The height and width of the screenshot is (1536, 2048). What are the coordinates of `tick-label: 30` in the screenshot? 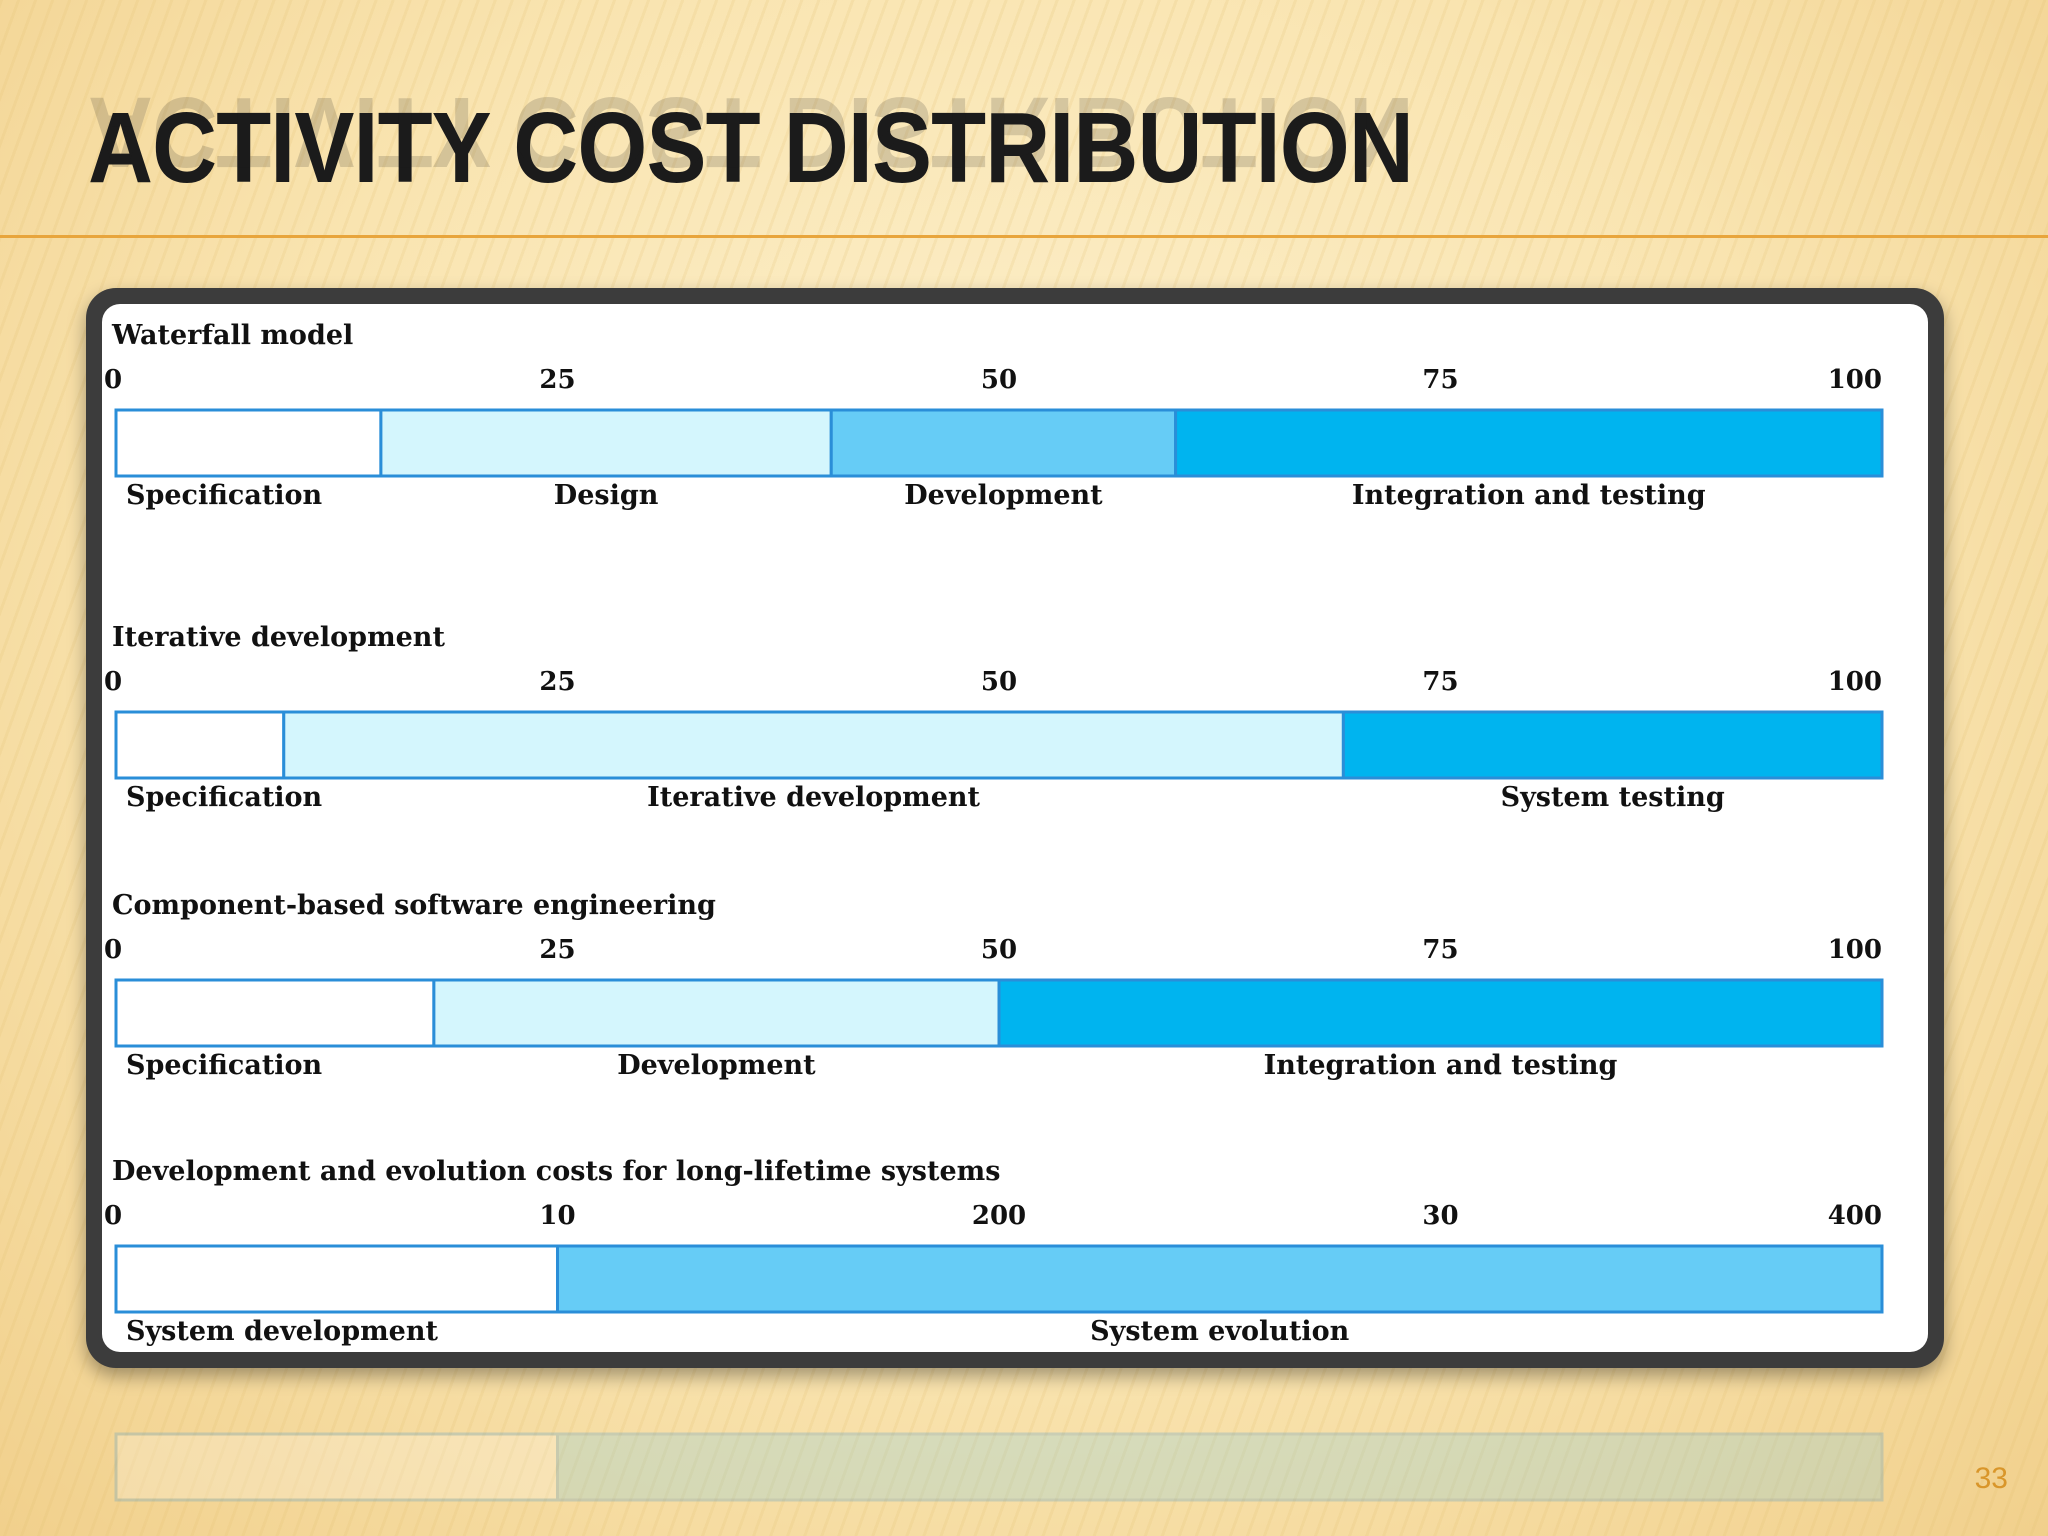 It's located at (1440, 1216).